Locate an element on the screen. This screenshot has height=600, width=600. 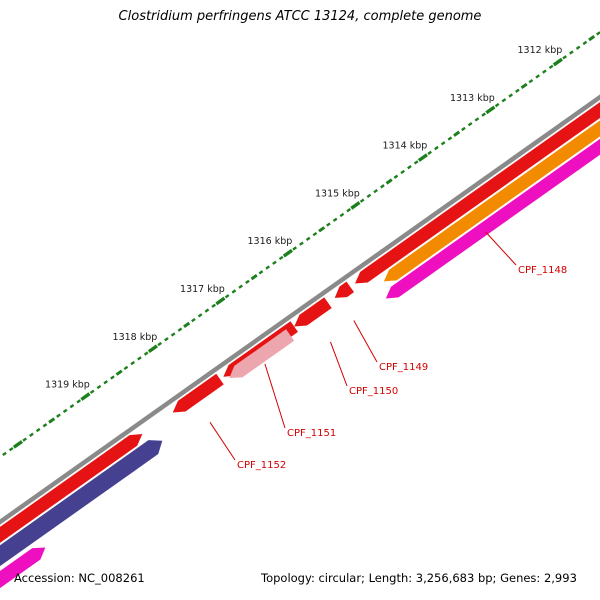
gene-label-CPF_1149: CPF_1149 is located at coordinates (403, 367).